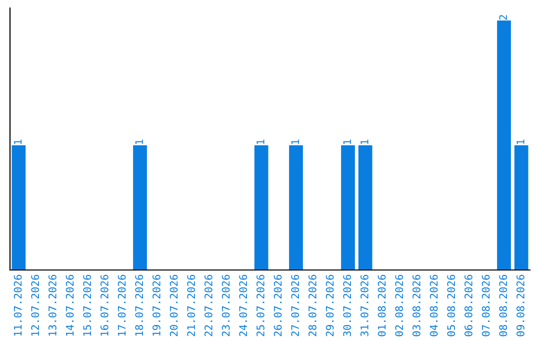 The height and width of the screenshot is (340, 540). I want to click on x-tick-label: 17.07.2026, so click(122, 305).